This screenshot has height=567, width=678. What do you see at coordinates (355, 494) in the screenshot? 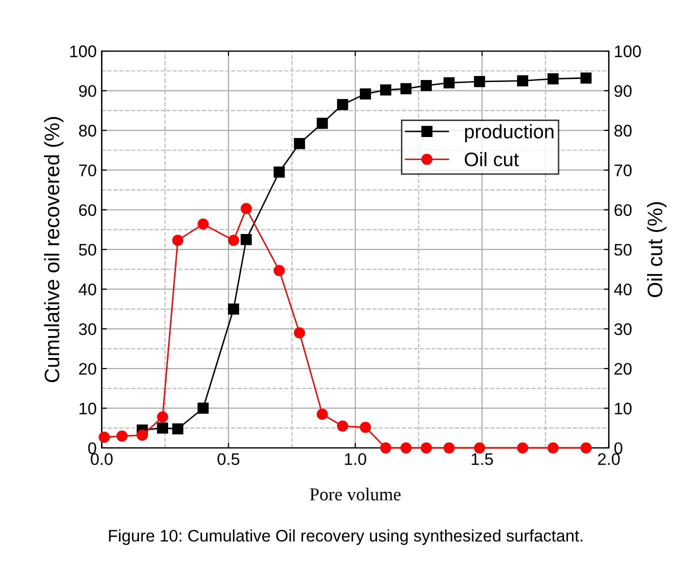
I see `x-axis-title: Pore volume` at bounding box center [355, 494].